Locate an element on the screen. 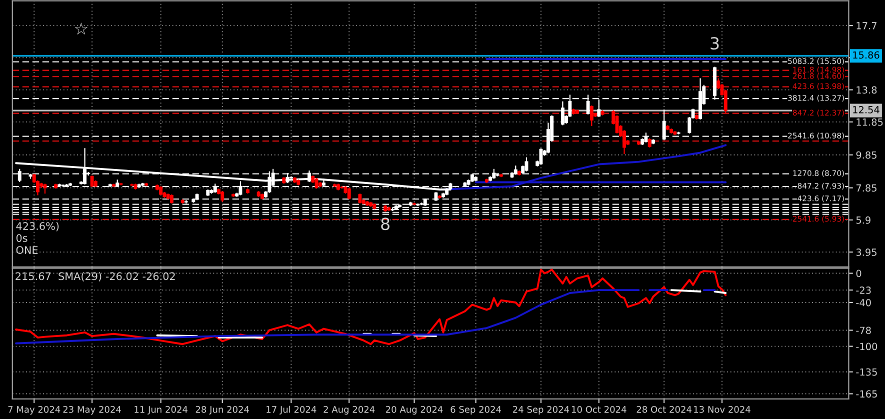 The width and height of the screenshot is (885, 419). x-tick-label: 7 May 2024 is located at coordinates (34, 410).